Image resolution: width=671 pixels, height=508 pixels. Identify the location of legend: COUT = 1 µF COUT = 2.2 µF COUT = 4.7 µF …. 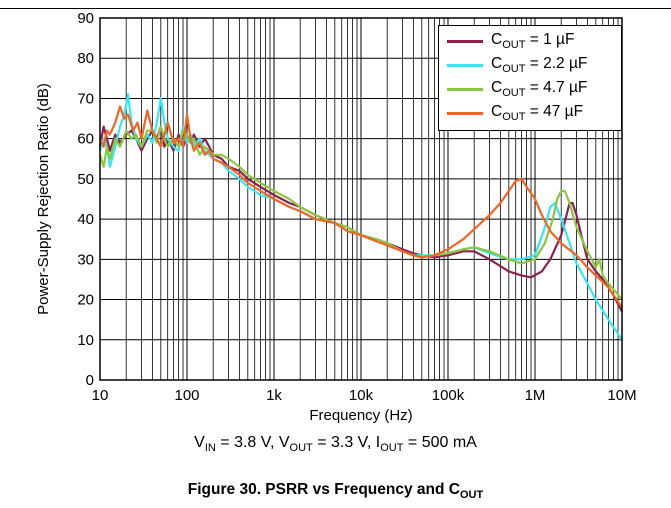
(530, 78).